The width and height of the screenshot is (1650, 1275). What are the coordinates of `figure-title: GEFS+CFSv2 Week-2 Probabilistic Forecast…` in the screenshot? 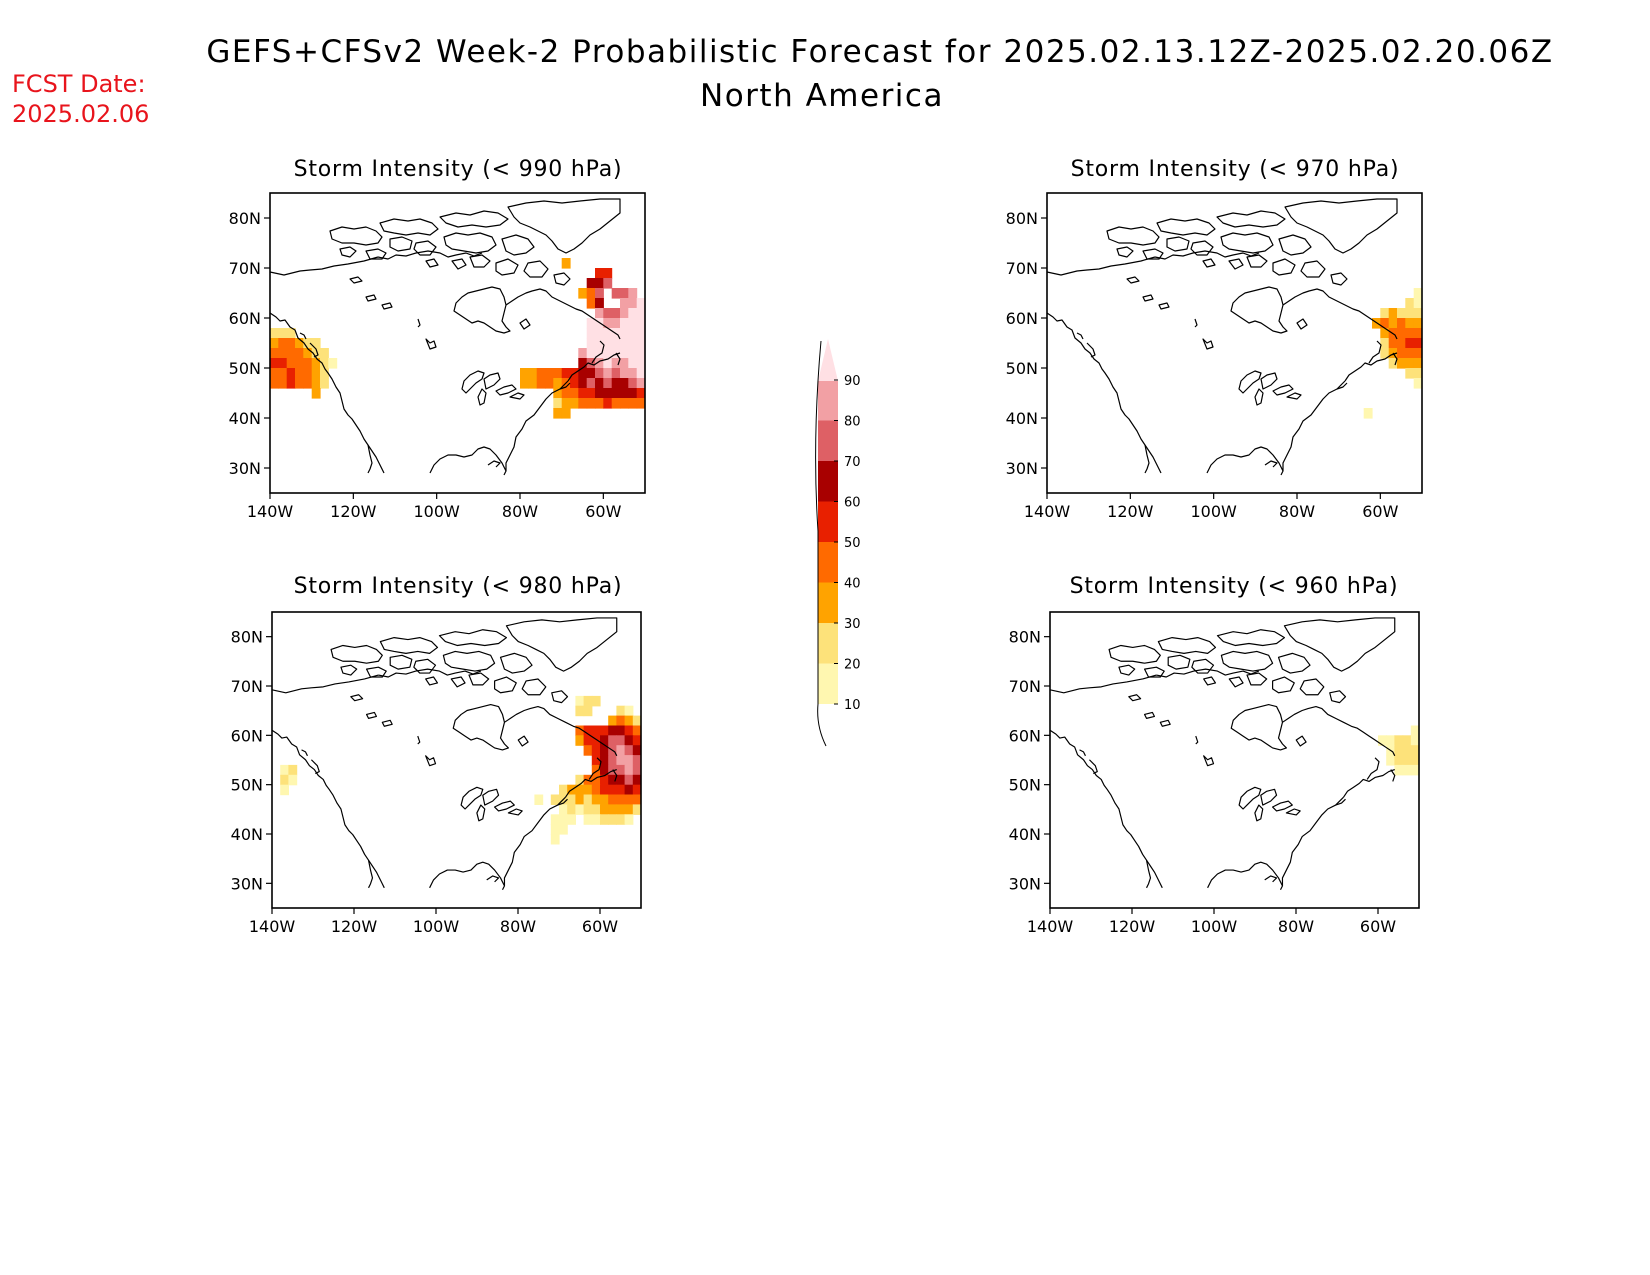 It's located at (879, 52).